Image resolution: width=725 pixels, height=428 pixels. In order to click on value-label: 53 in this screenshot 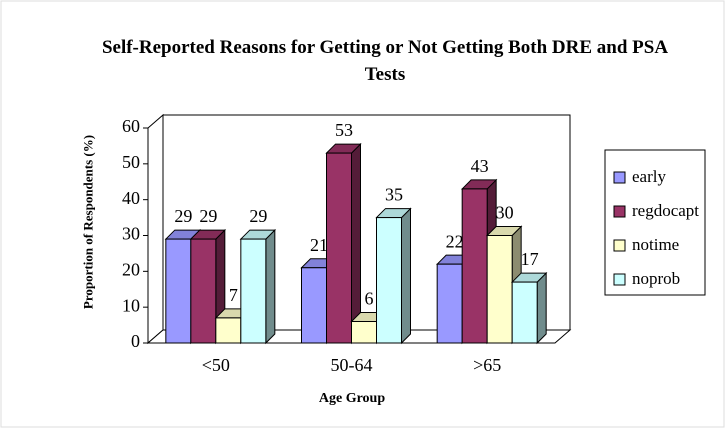, I will do `click(344, 130)`.